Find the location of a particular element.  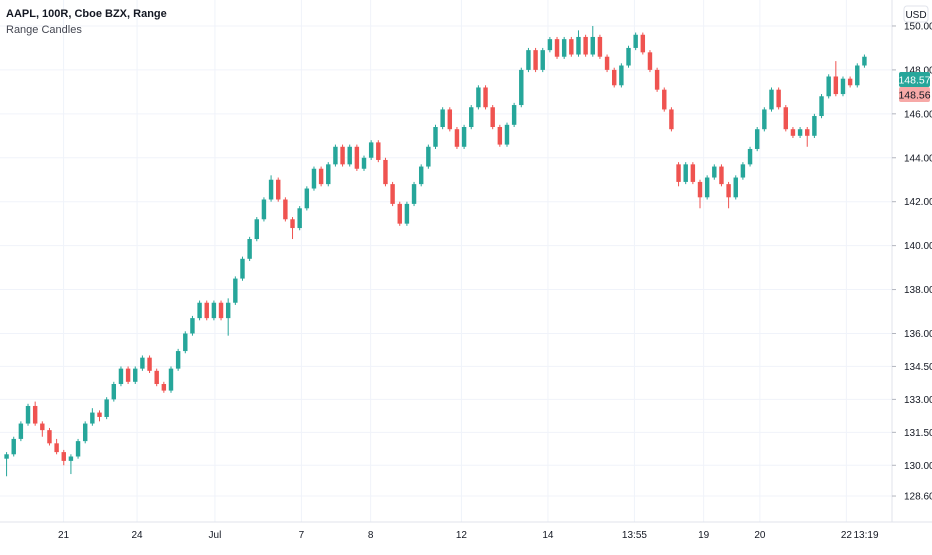

currency-badge is located at coordinates (916, 14).